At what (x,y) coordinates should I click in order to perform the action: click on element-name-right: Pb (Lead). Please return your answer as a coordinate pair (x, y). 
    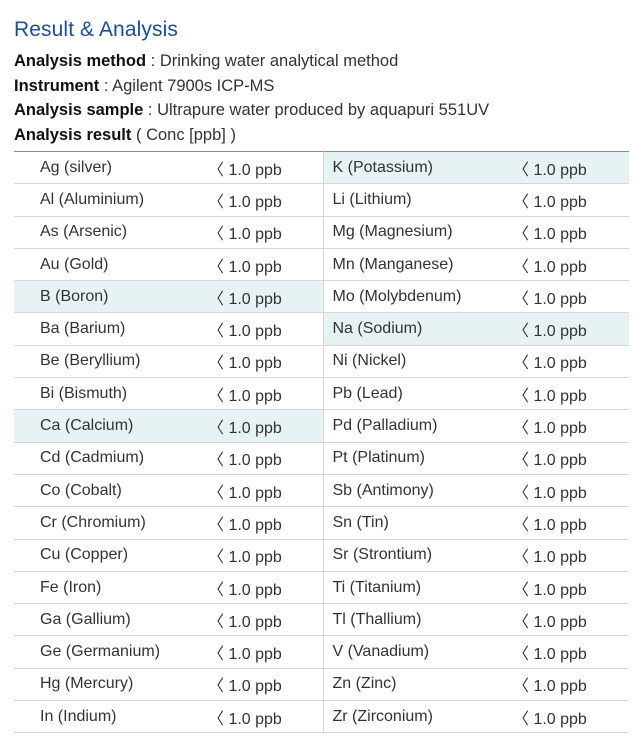
    Looking at the image, I should click on (417, 394).